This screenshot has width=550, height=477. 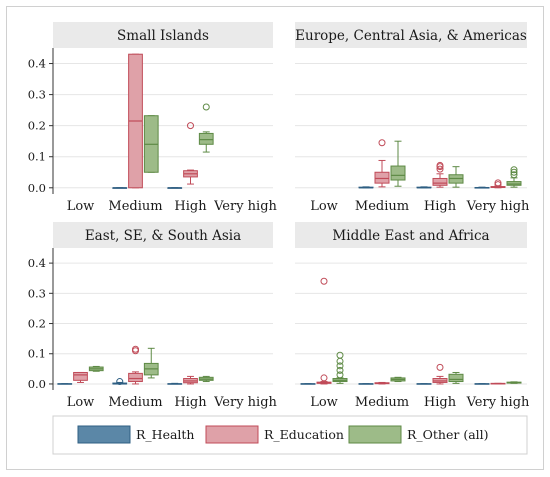 I want to click on legend-label: R_Health, so click(x=165, y=434).